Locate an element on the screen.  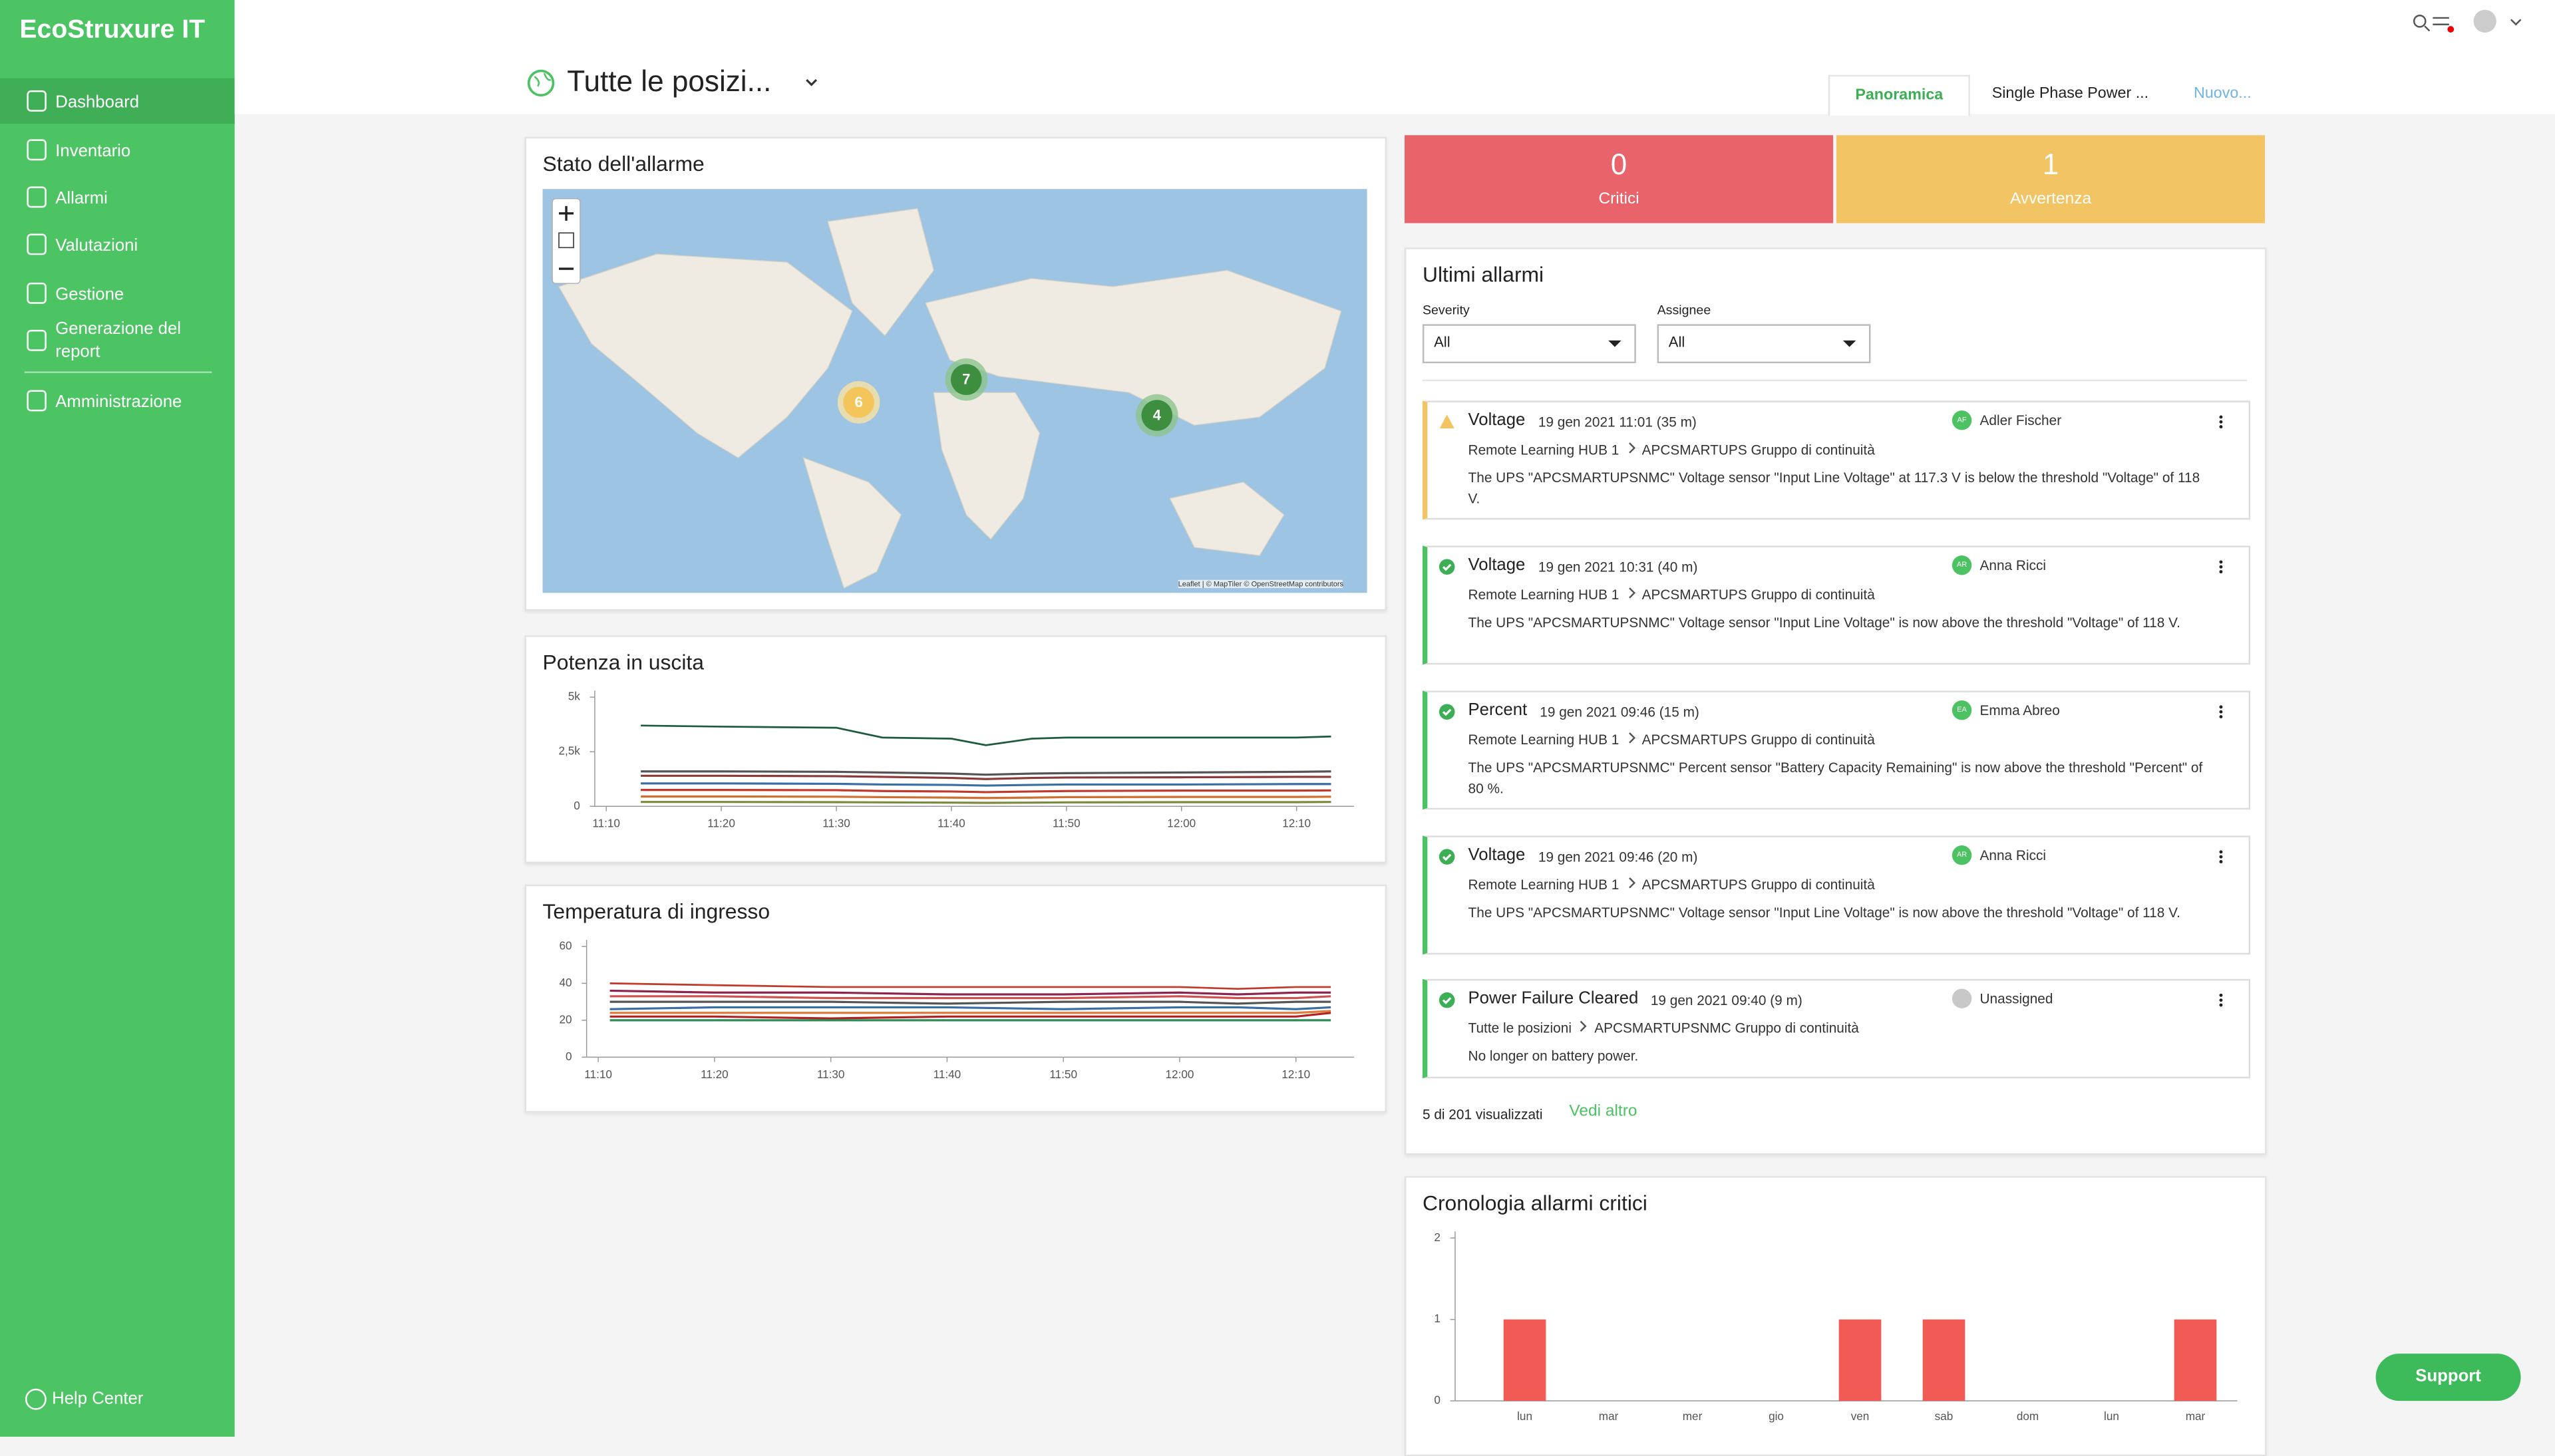
x-tick-label: 12:00 is located at coordinates (1180, 1074).